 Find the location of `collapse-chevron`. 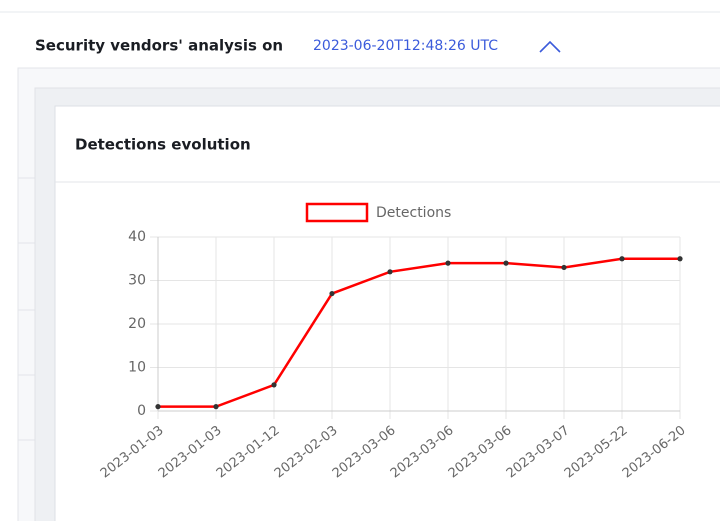

collapse-chevron is located at coordinates (550, 46).